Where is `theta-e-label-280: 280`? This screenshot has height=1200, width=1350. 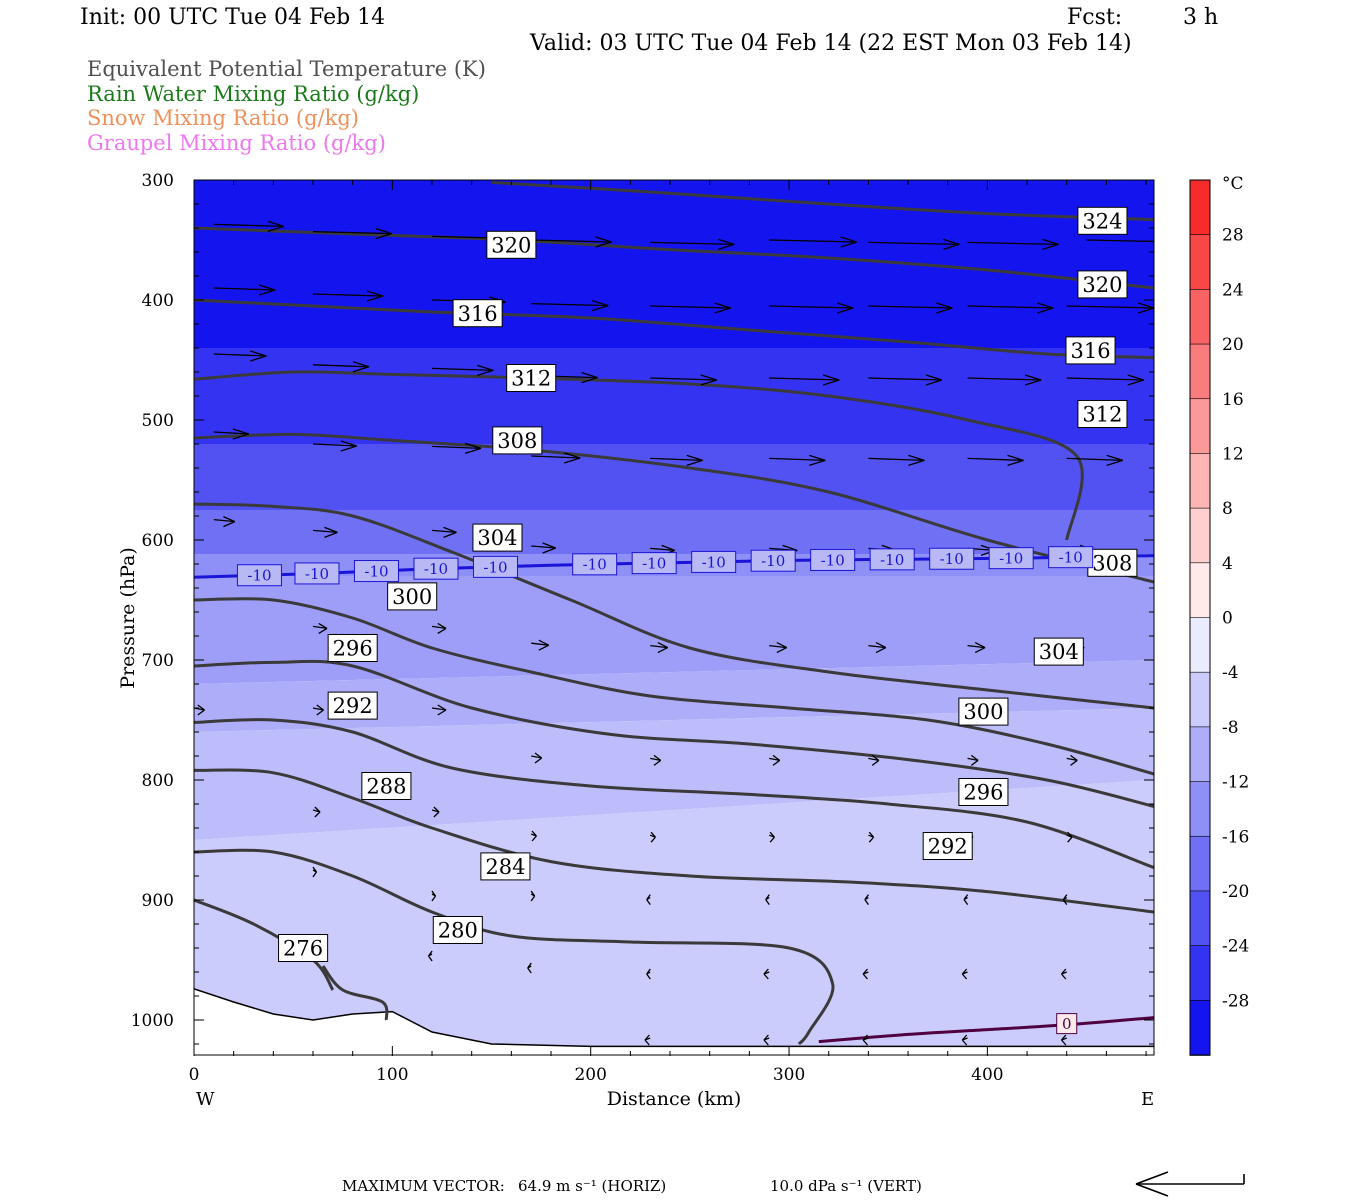 theta-e-label-280: 280 is located at coordinates (458, 931).